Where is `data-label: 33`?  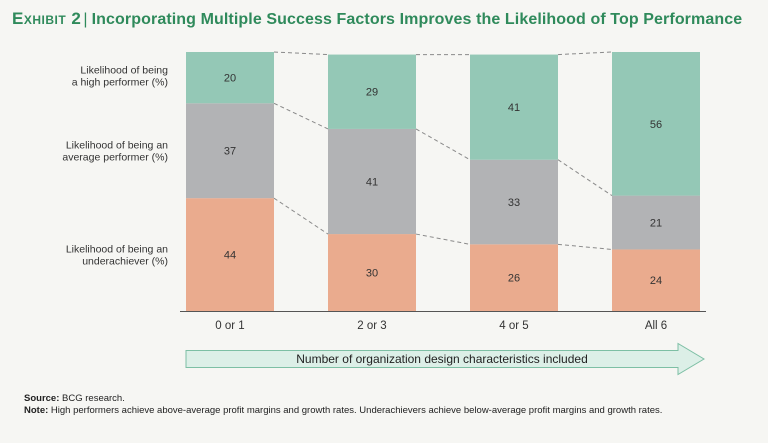 data-label: 33 is located at coordinates (514, 203).